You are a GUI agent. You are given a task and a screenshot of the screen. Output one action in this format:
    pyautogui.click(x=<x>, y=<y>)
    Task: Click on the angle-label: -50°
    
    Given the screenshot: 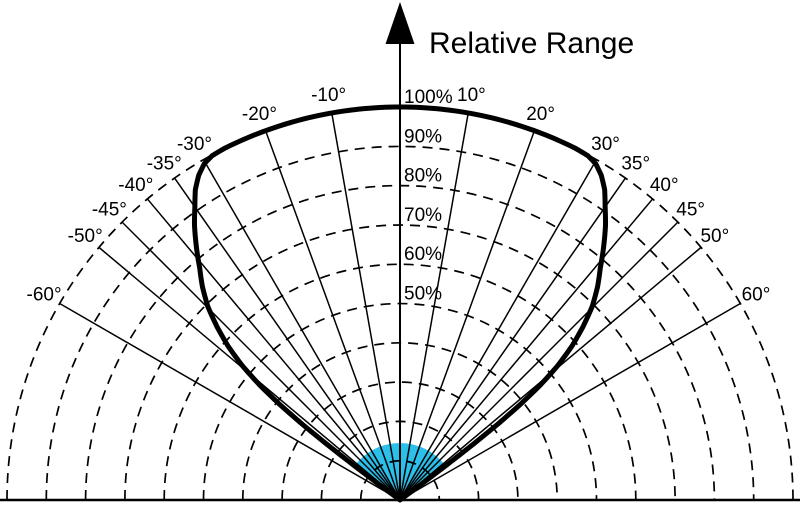 What is the action you would take?
    pyautogui.click(x=85, y=236)
    